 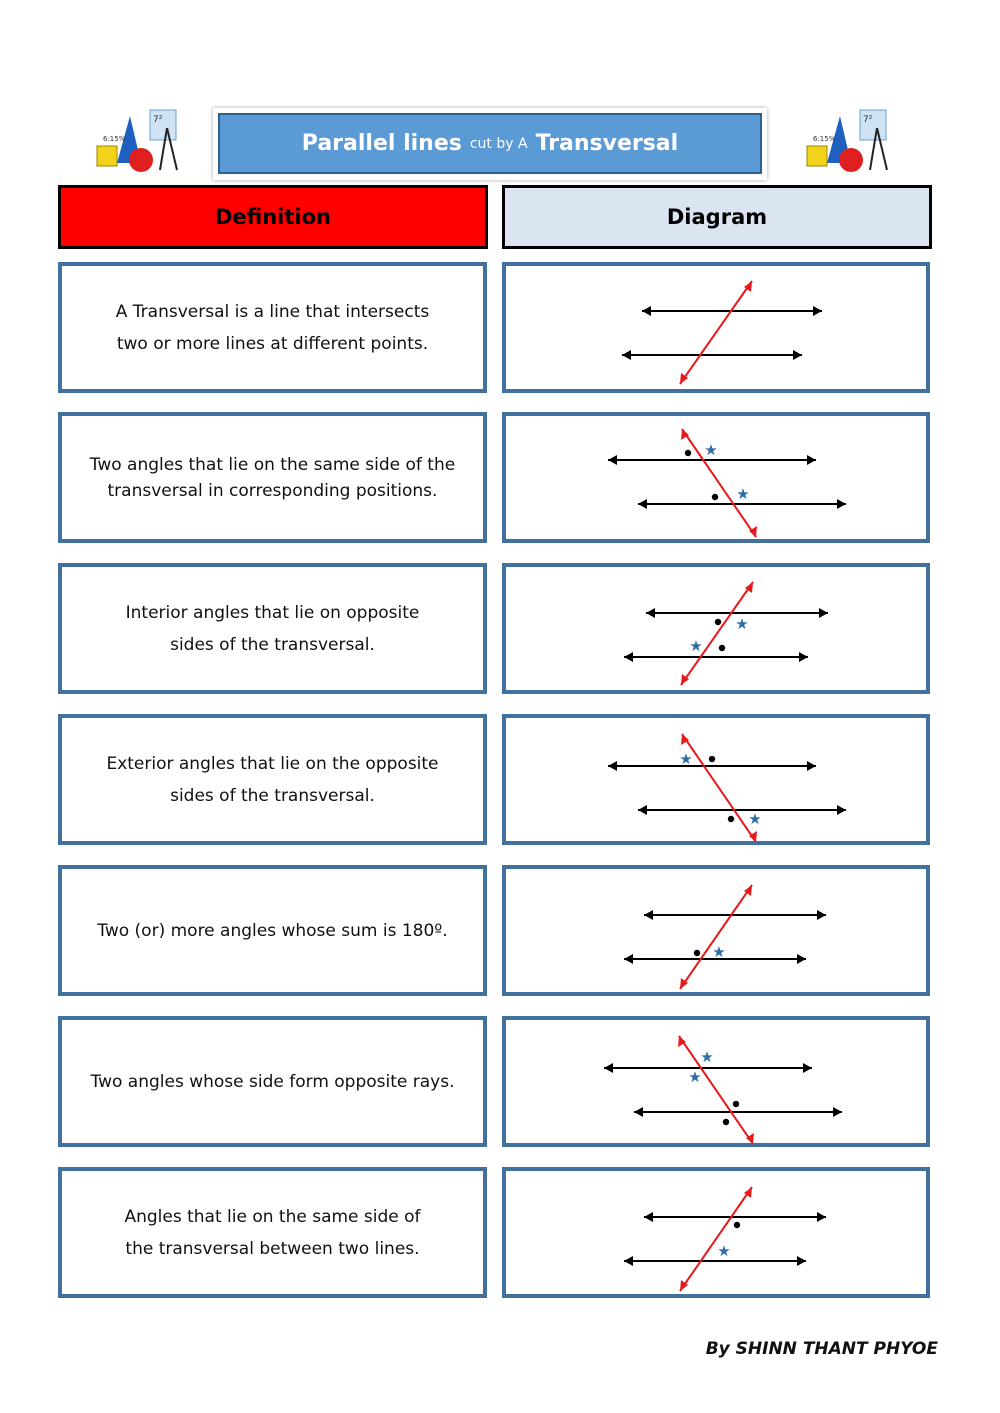 I want to click on consecutive-interior-angles-diagram: ★, so click(x=725, y=1239).